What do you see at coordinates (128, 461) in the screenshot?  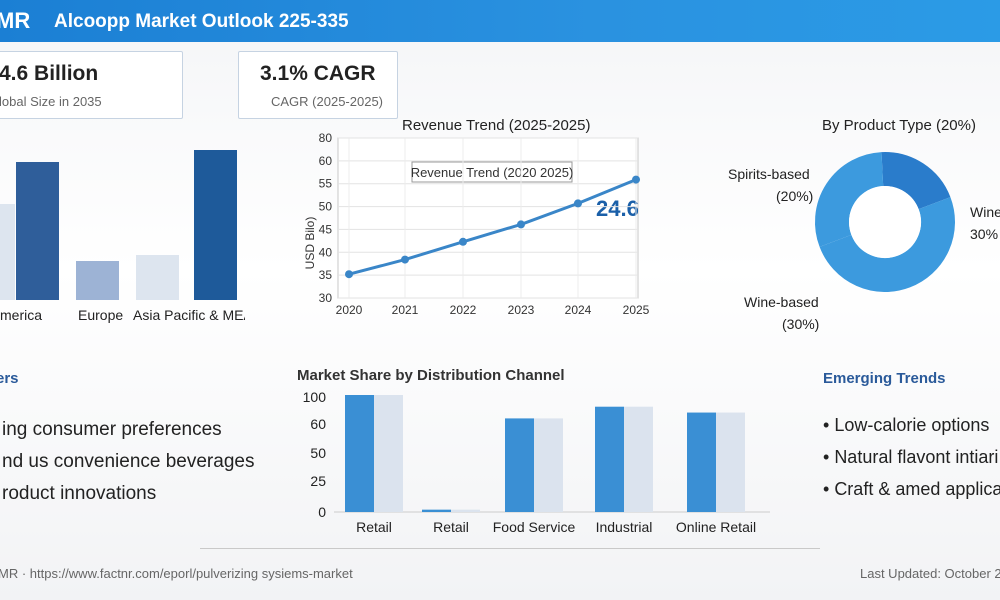 I see `driver-item: nd us convenience beverages` at bounding box center [128, 461].